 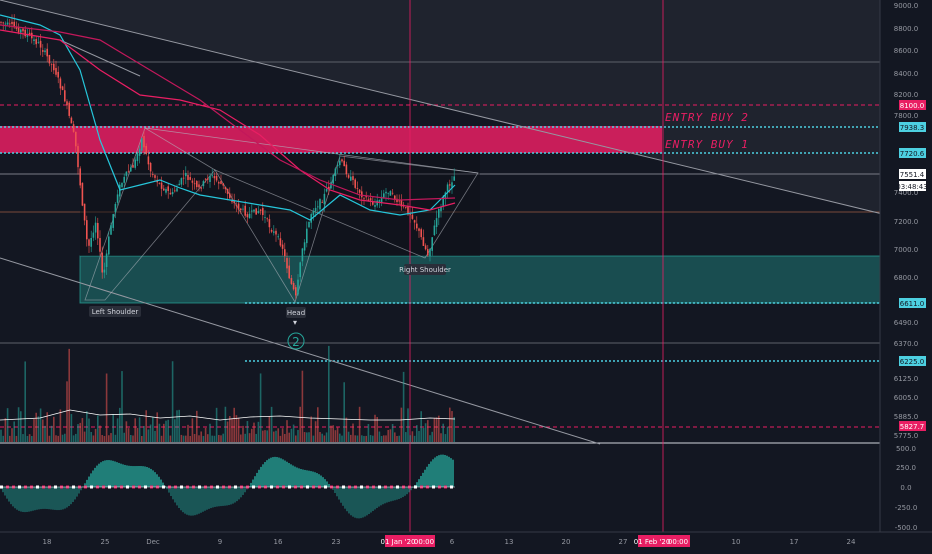 What do you see at coordinates (424, 542) in the screenshot?
I see `time-highlight-jan-time: 00:00` at bounding box center [424, 542].